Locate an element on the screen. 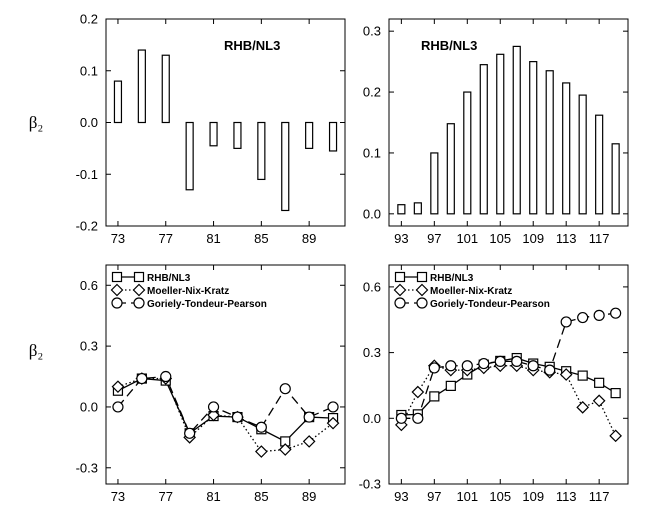 This screenshot has height=510, width=670. series-line-circle is located at coordinates (225, 405).